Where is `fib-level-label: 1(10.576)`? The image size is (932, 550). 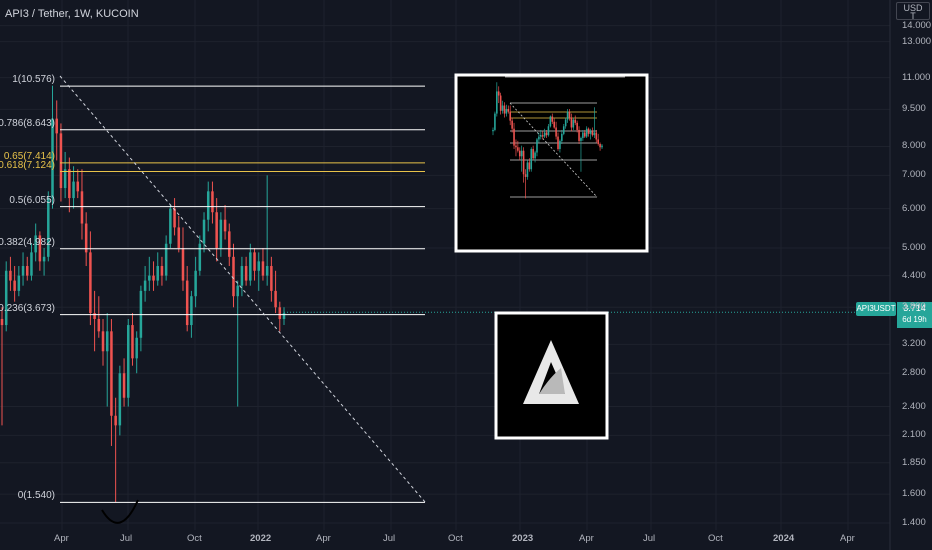 fib-level-label: 1(10.576) is located at coordinates (33, 80).